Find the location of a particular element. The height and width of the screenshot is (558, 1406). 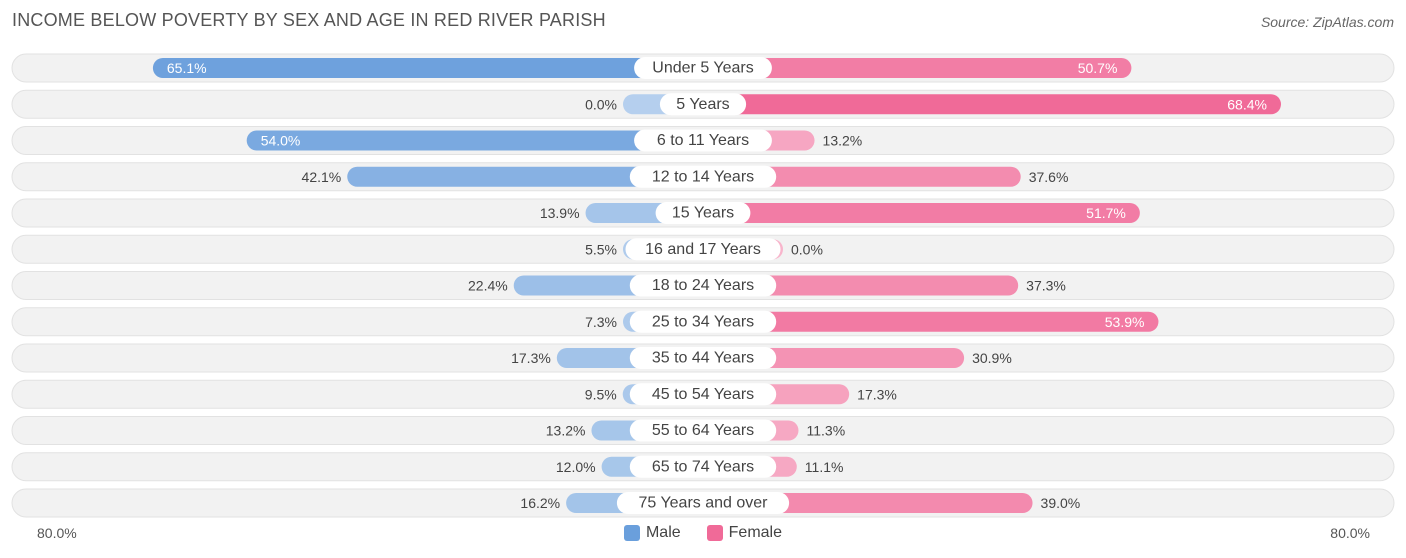

legend-label-female: Female is located at coordinates (755, 532).